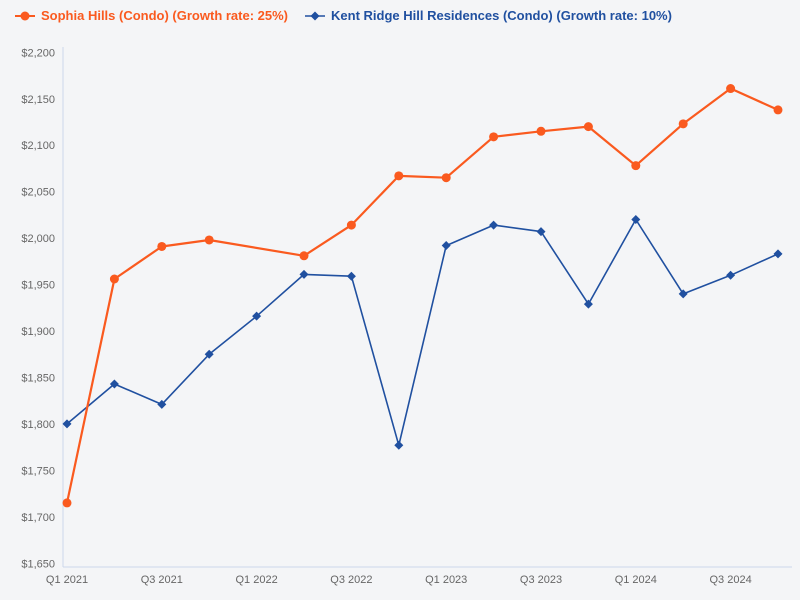 The image size is (800, 600). Describe the element at coordinates (67, 580) in the screenshot. I see `x-axis-label: Q1 2021` at that location.